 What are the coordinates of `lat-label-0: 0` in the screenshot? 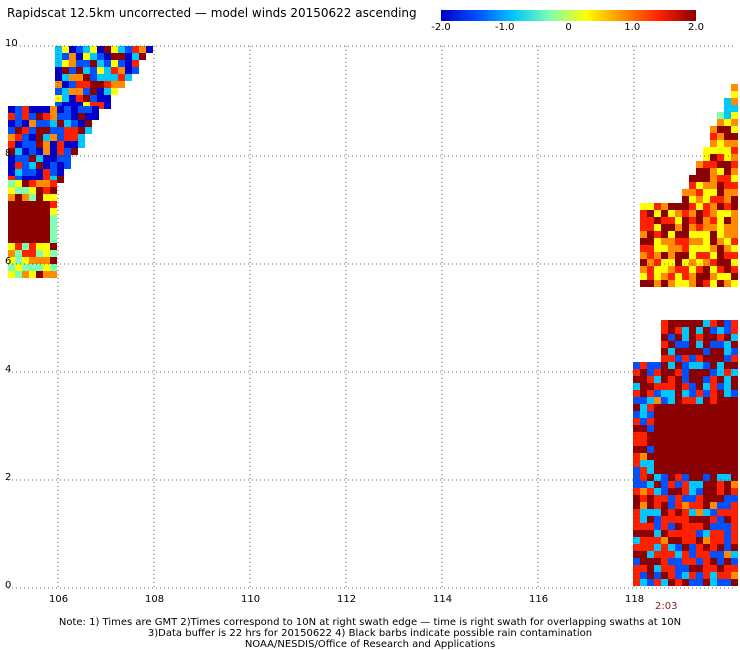 It's located at (8, 585).